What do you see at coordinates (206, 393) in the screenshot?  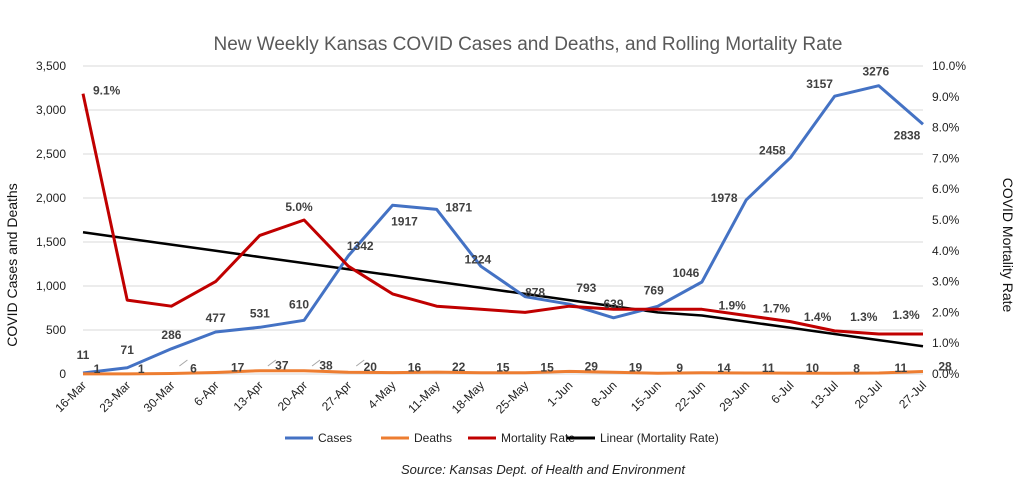 I see `x-tick-label: 6-Apr` at bounding box center [206, 393].